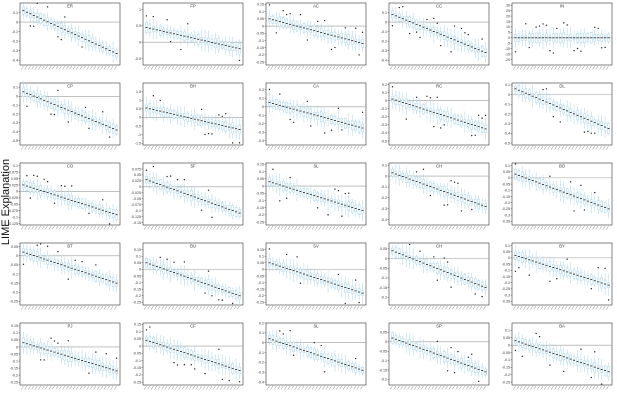  I want to click on y-tick-label: 5, so click(509, 33).